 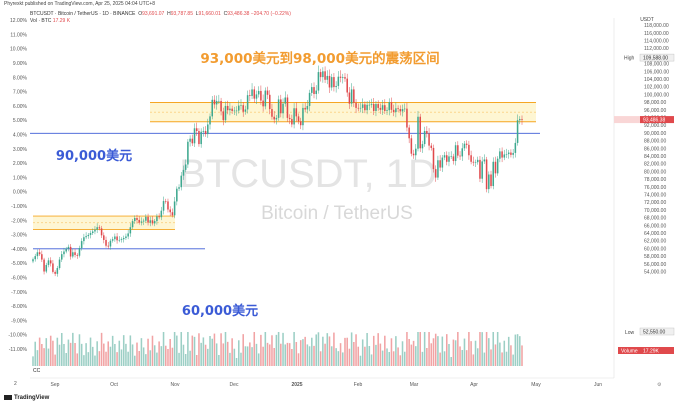 I want to click on right-axis-tick-label: 98,000.00, so click(x=655, y=103).